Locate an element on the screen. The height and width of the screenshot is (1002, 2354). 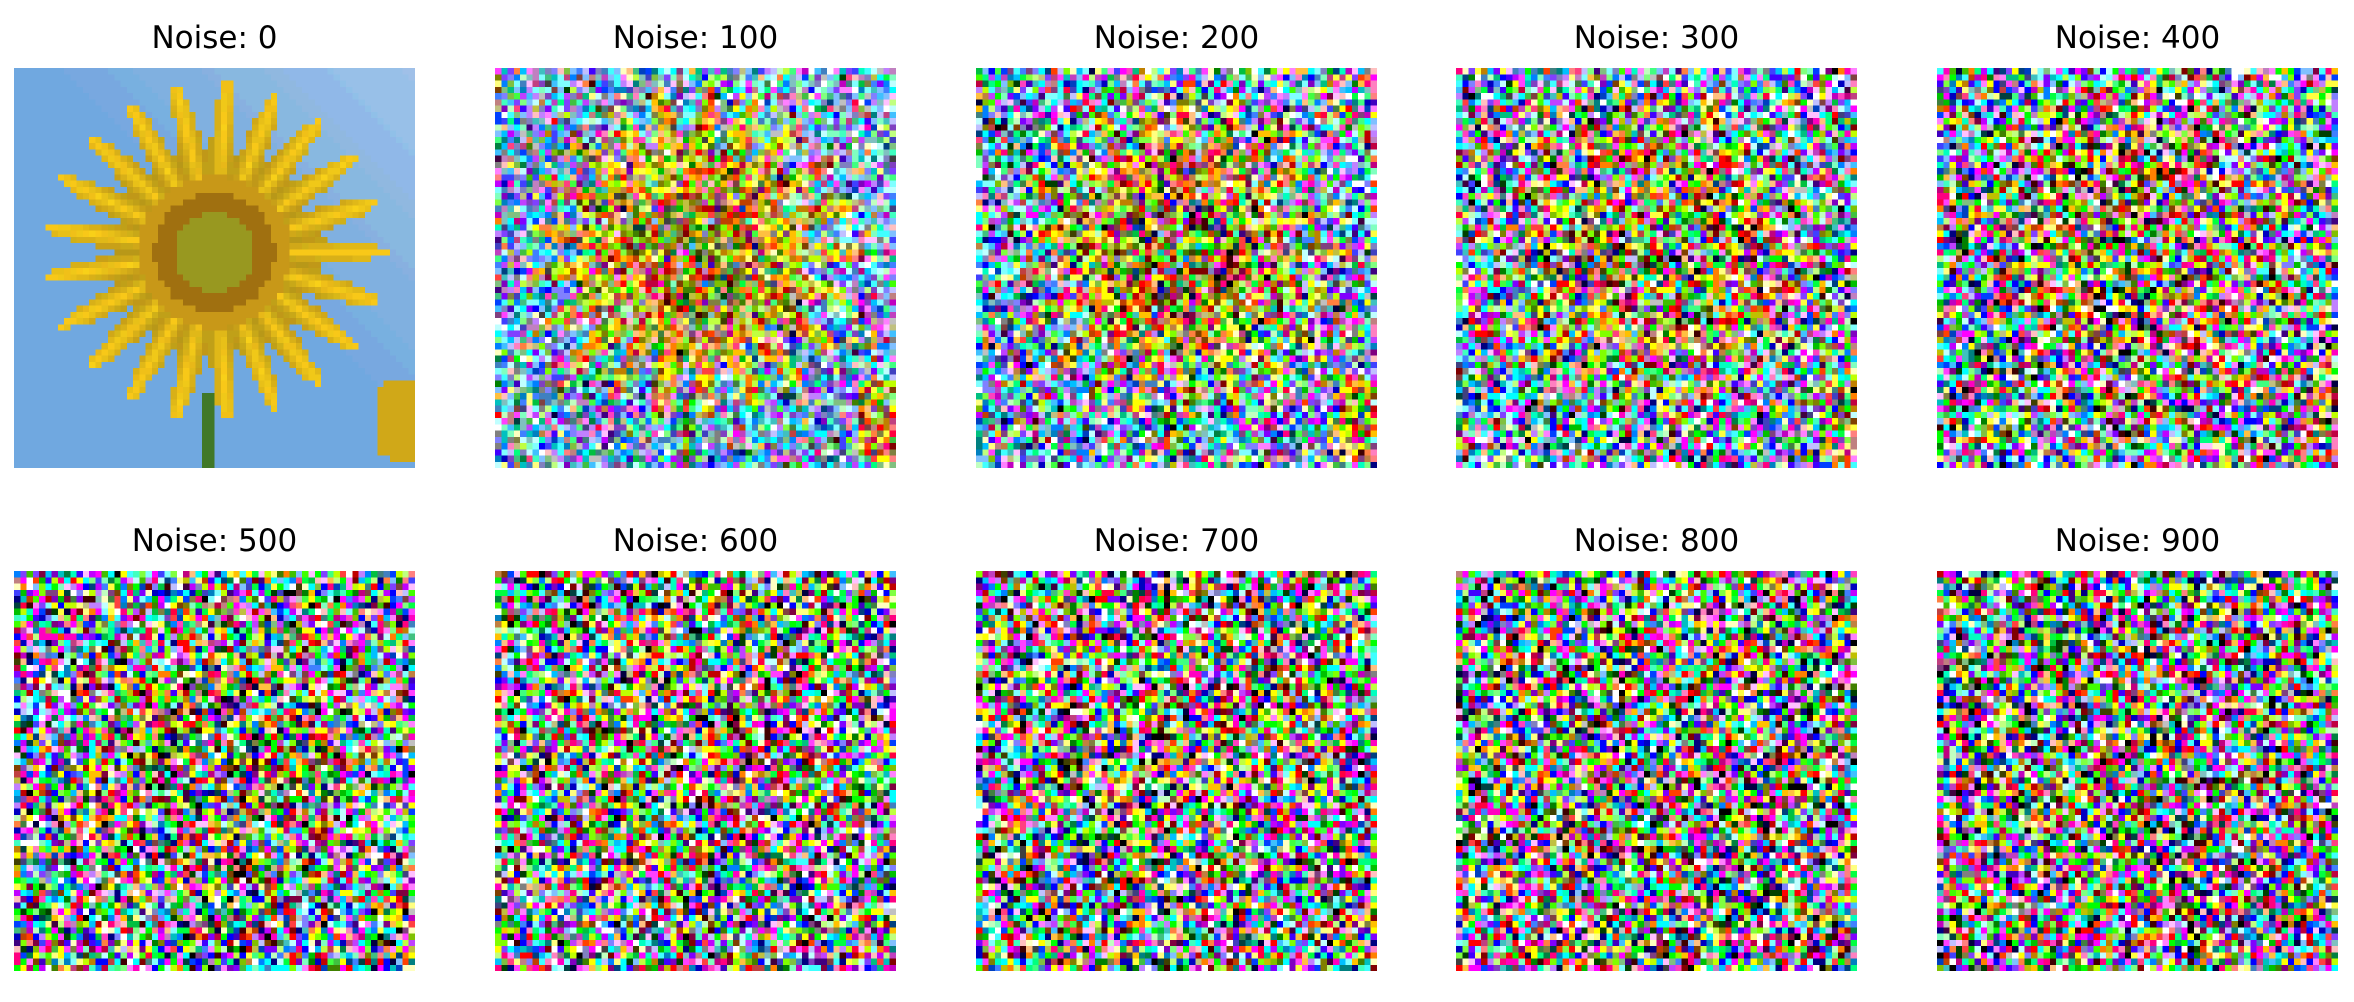
panel-title: Noise: 600 is located at coordinates (695, 541).